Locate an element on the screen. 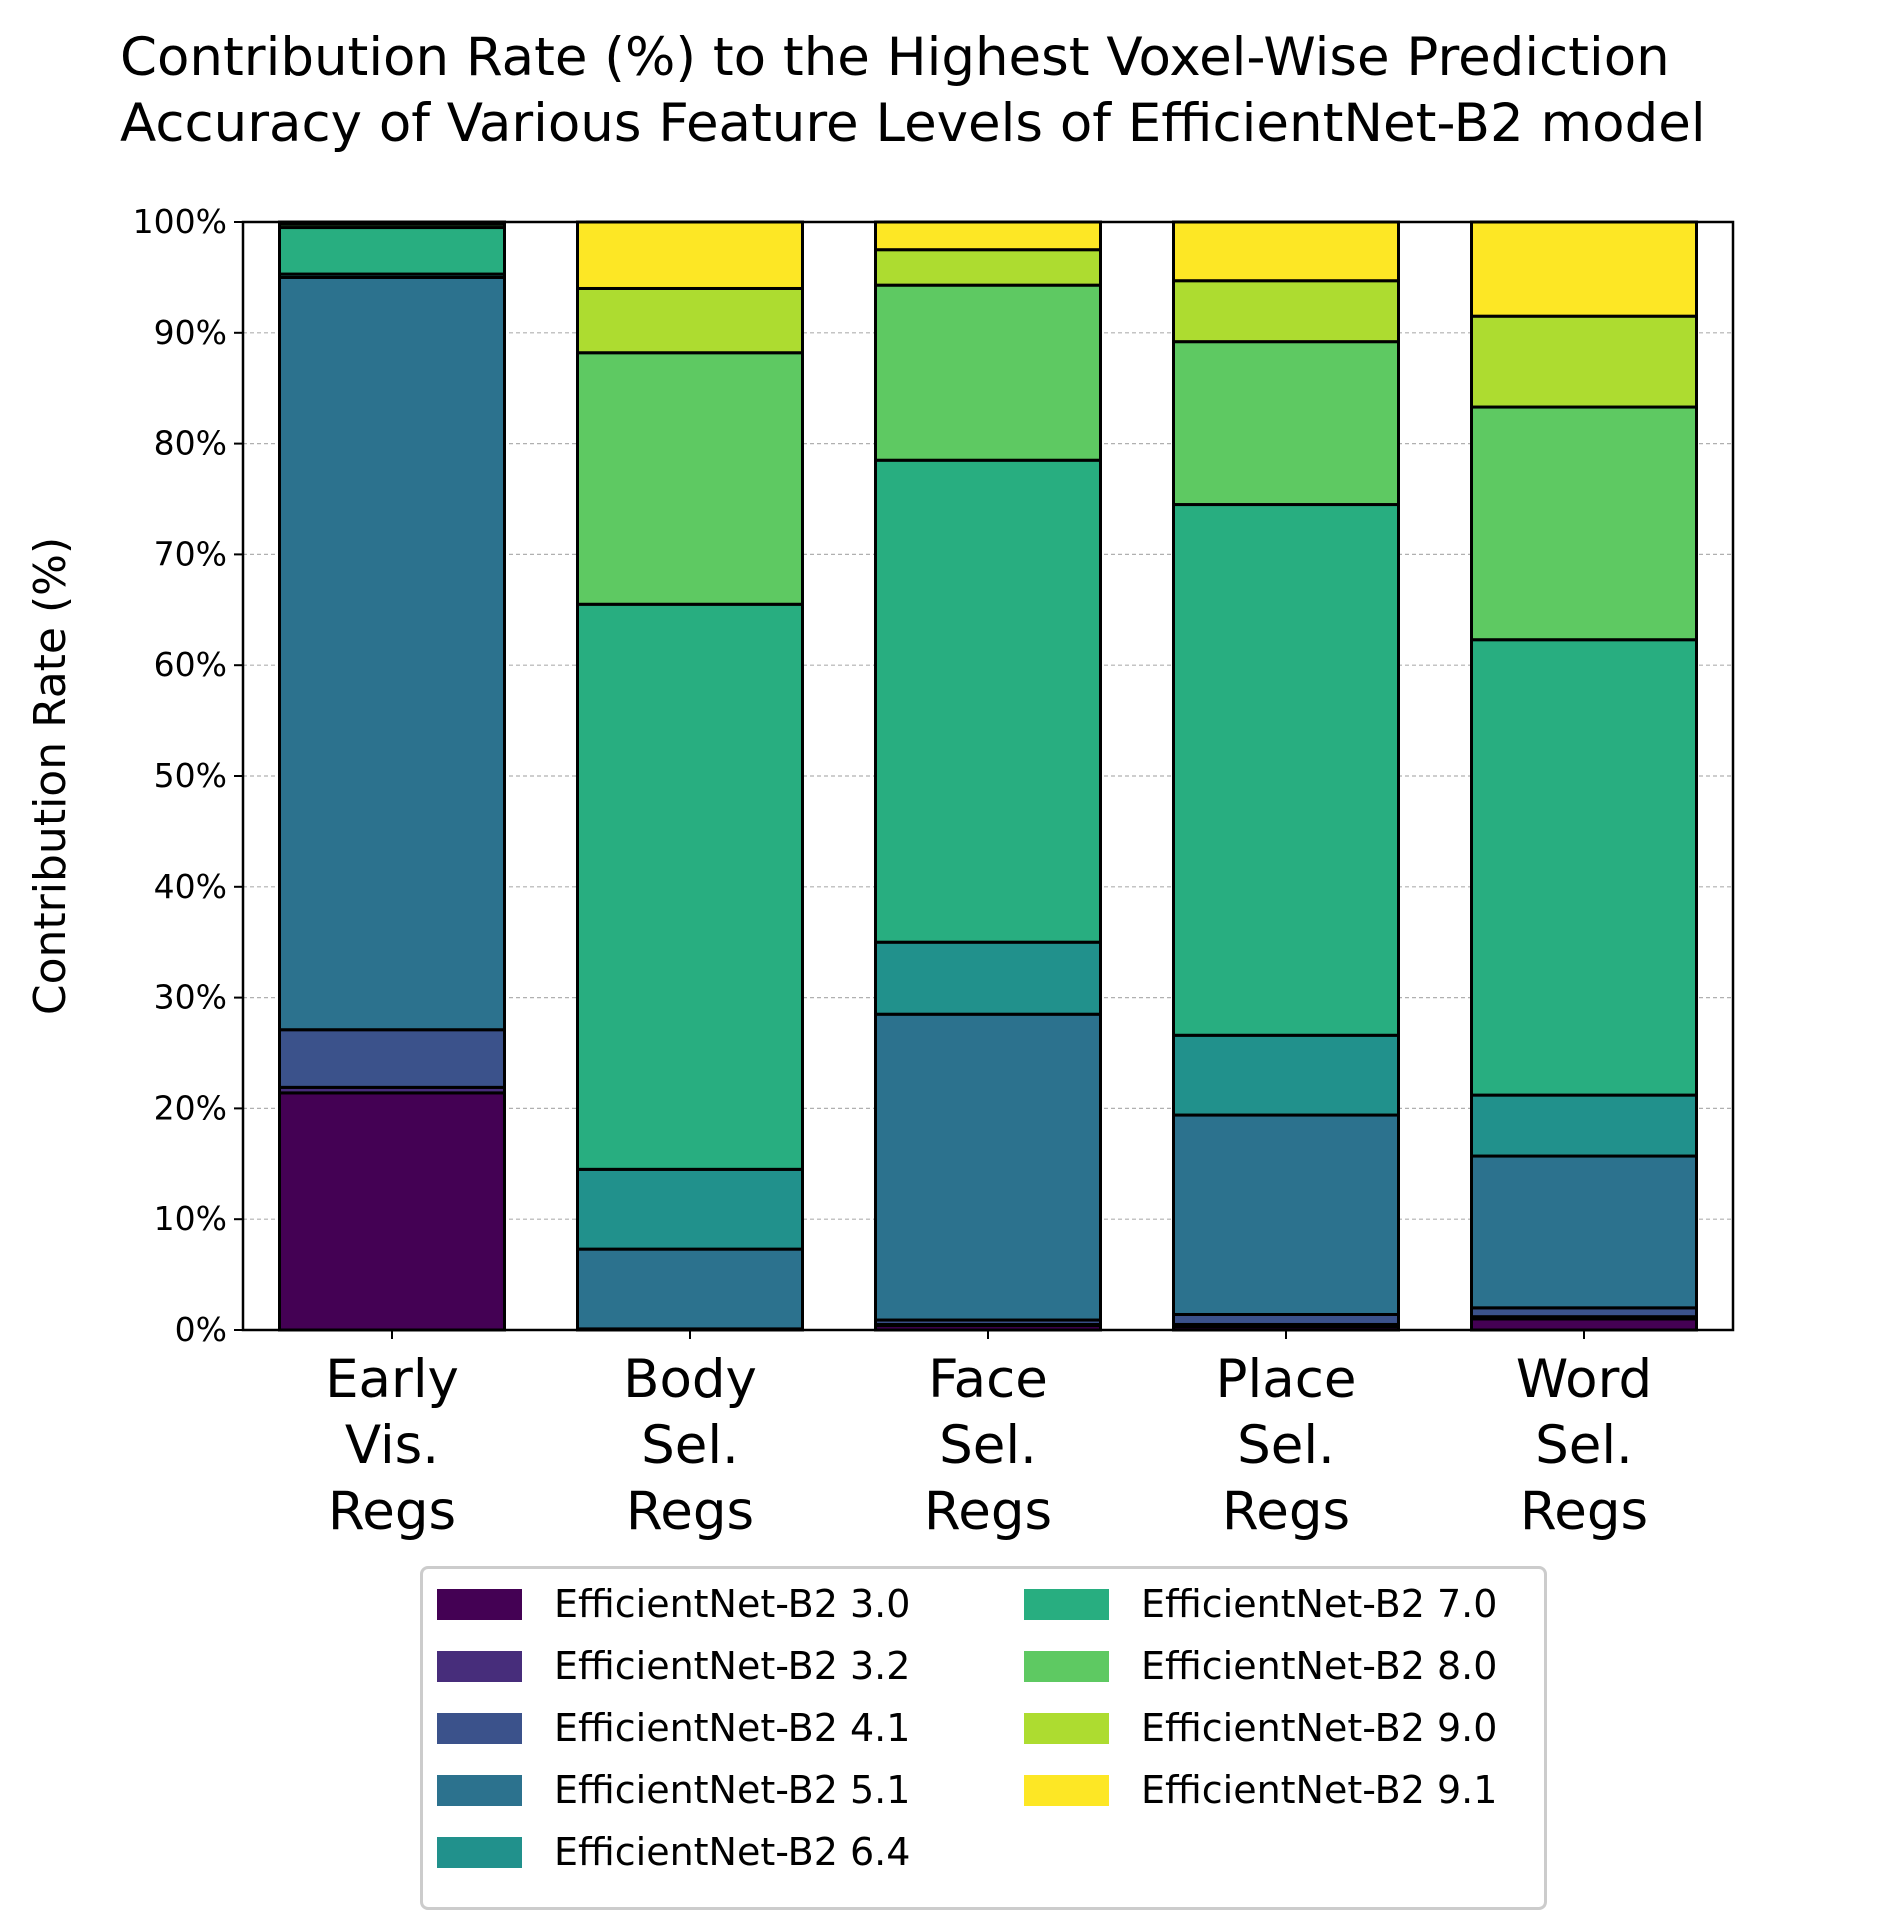 The height and width of the screenshot is (1929, 1900). y-tick-label: 30% is located at coordinates (190, 997).